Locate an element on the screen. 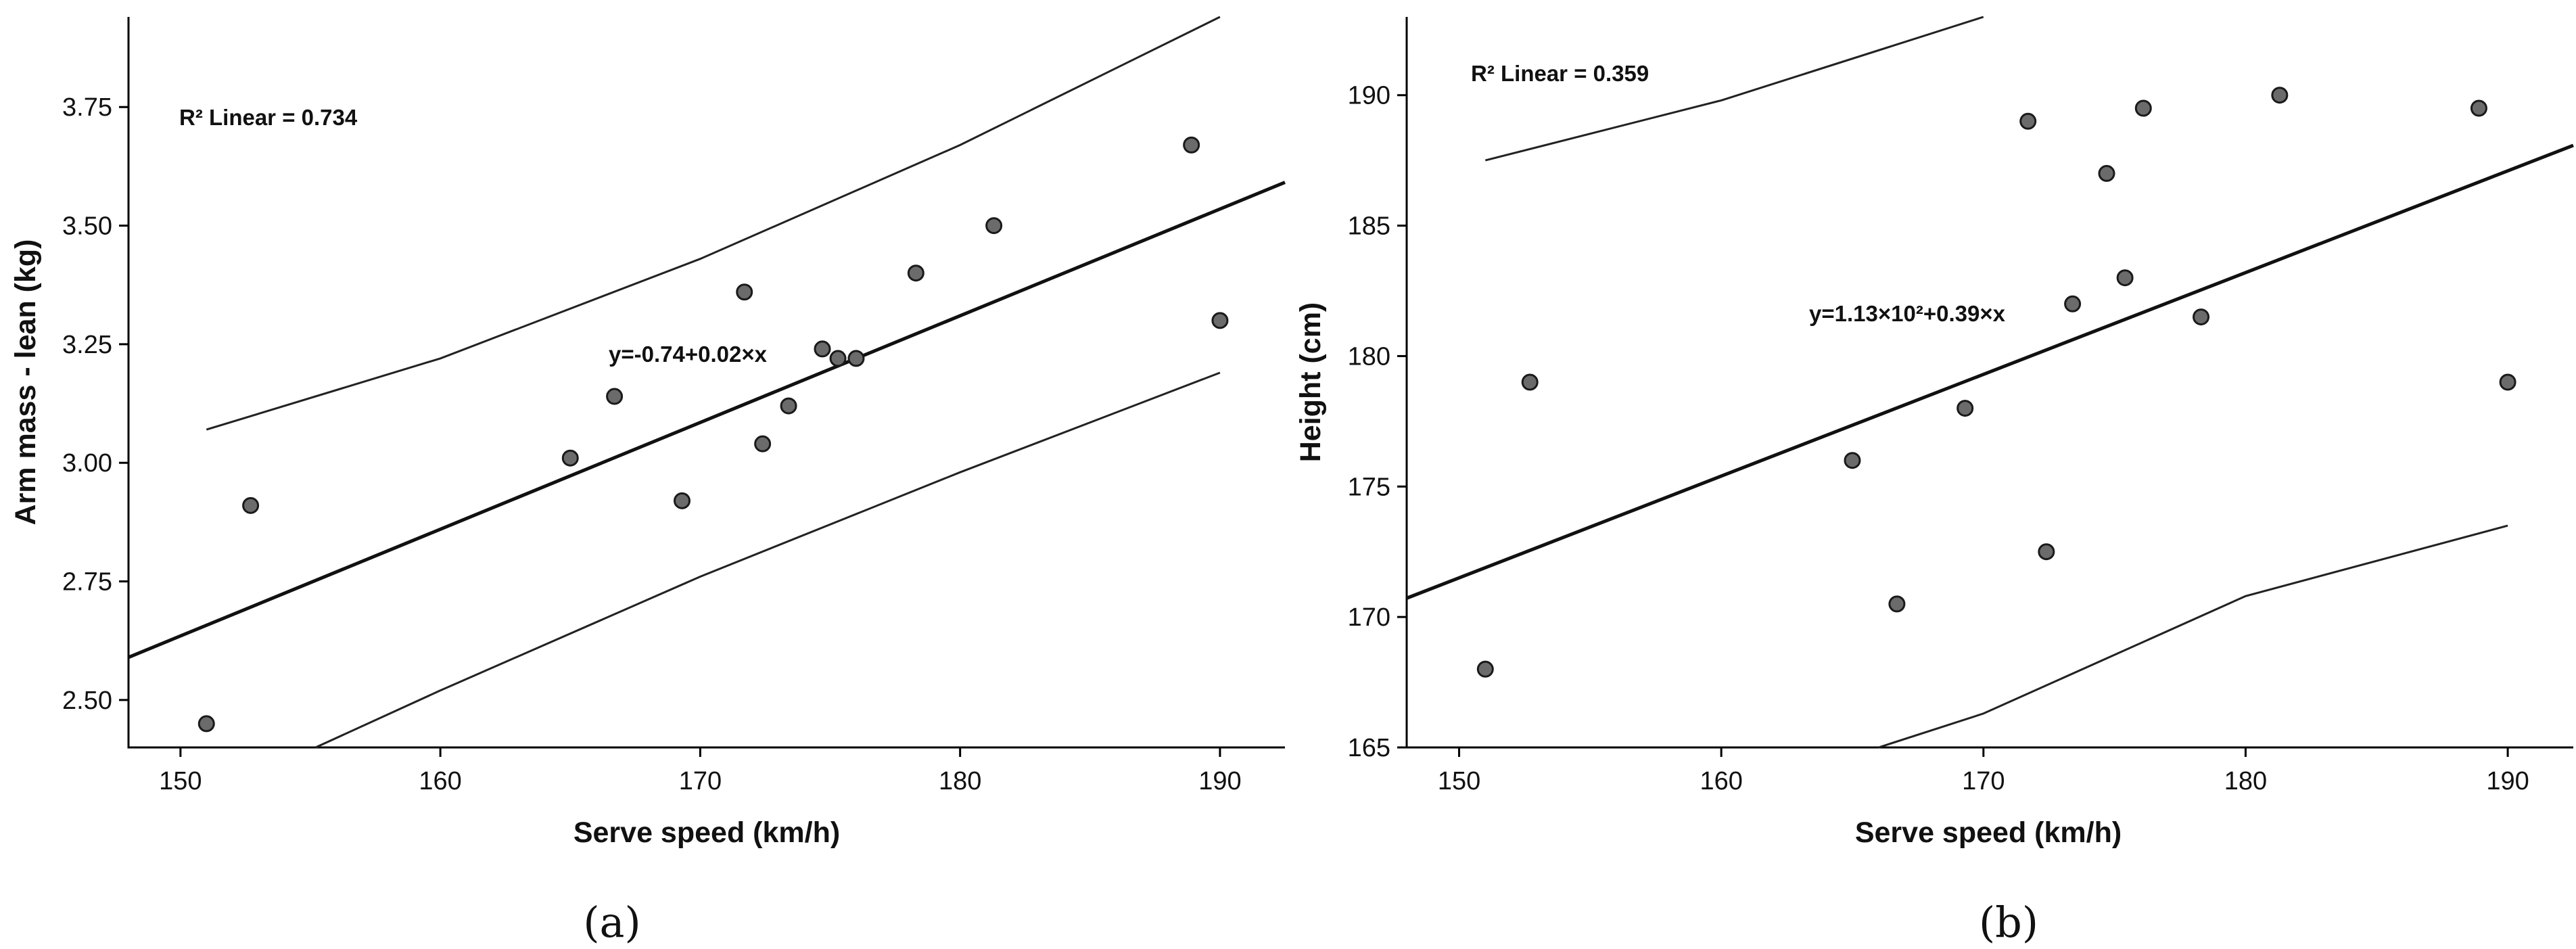 The height and width of the screenshot is (949, 2576). y-tick-label: 3.50 is located at coordinates (87, 226).